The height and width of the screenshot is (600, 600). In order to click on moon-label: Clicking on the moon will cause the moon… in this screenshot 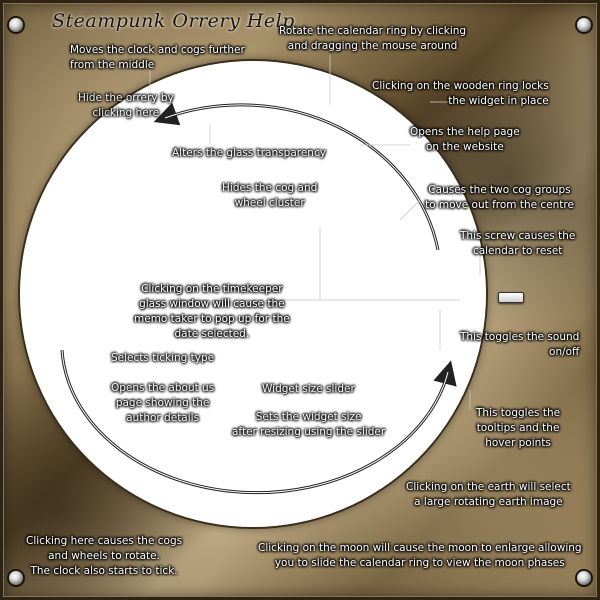, I will do `click(420, 555)`.